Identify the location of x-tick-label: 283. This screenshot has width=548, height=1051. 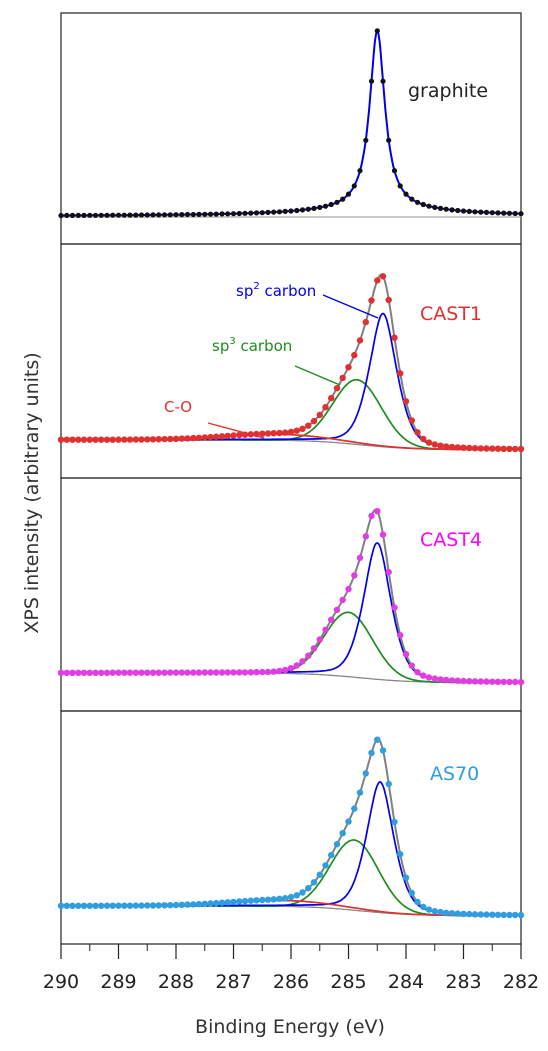
(463, 982).